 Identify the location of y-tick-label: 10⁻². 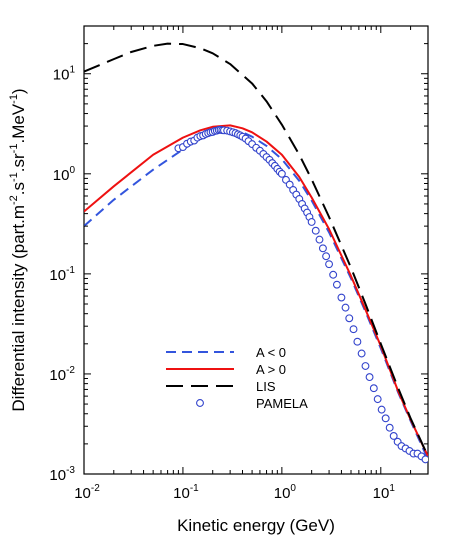
(62, 374).